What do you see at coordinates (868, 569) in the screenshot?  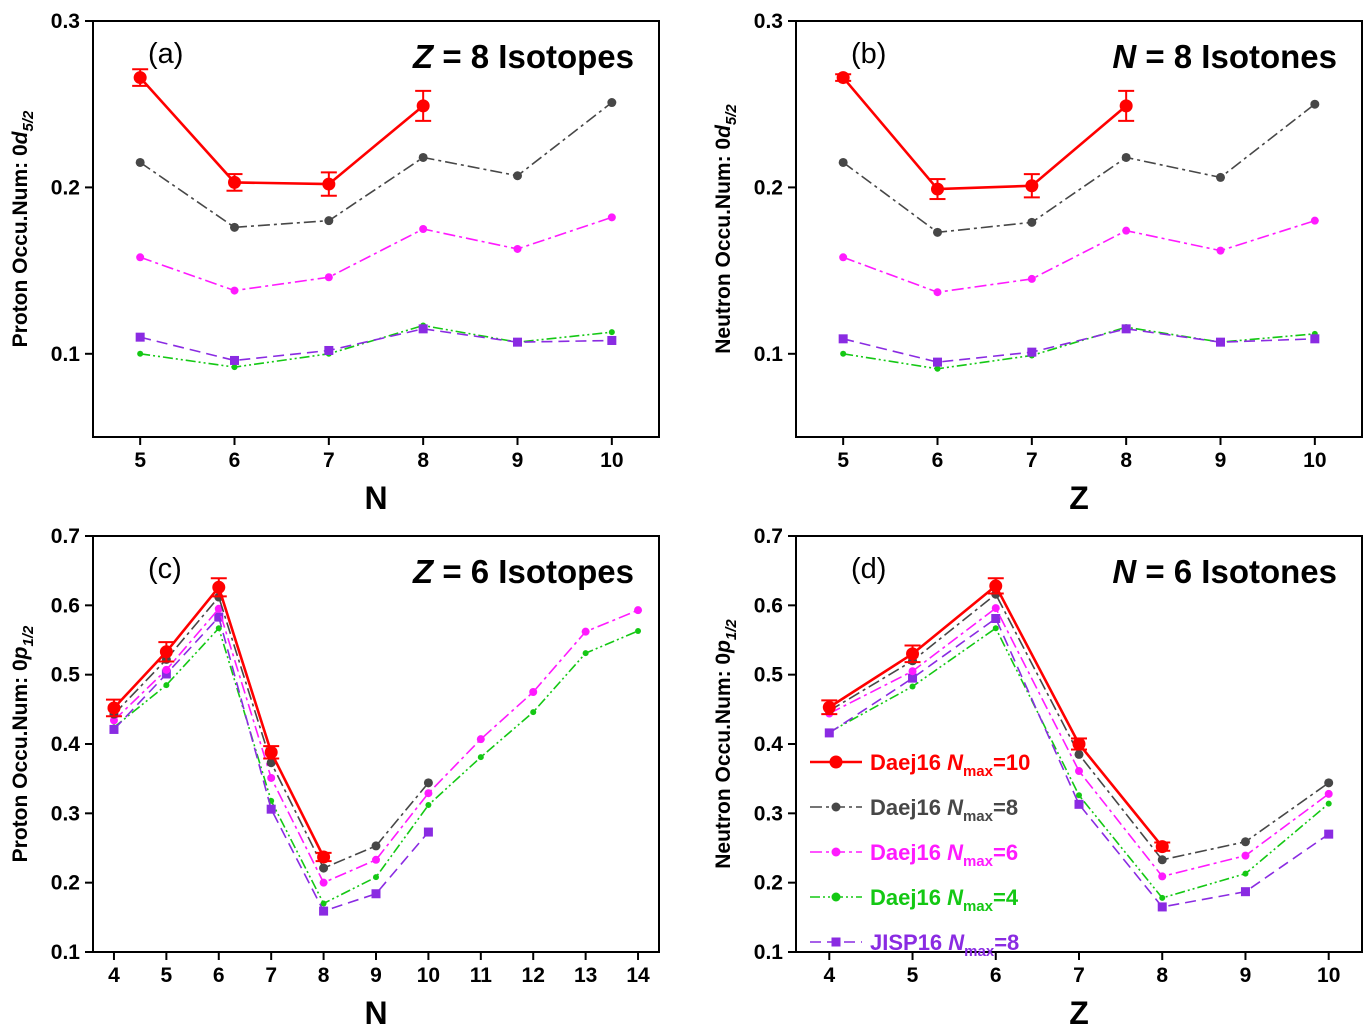 I see `panel-label: (d)` at bounding box center [868, 569].